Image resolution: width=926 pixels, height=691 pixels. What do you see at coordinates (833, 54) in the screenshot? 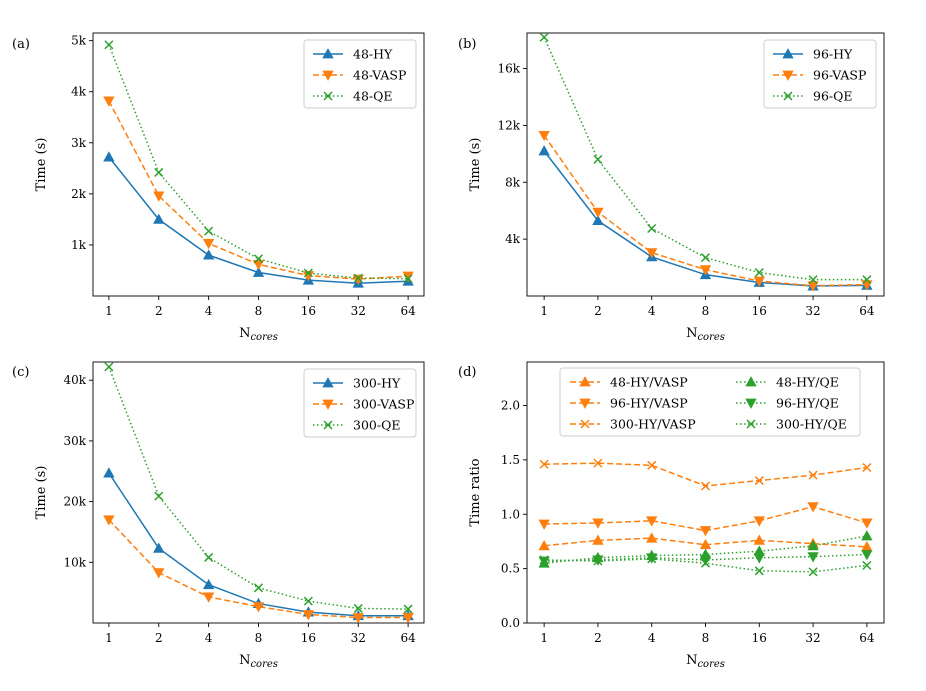
I see `legend-label: 96-HY` at bounding box center [833, 54].